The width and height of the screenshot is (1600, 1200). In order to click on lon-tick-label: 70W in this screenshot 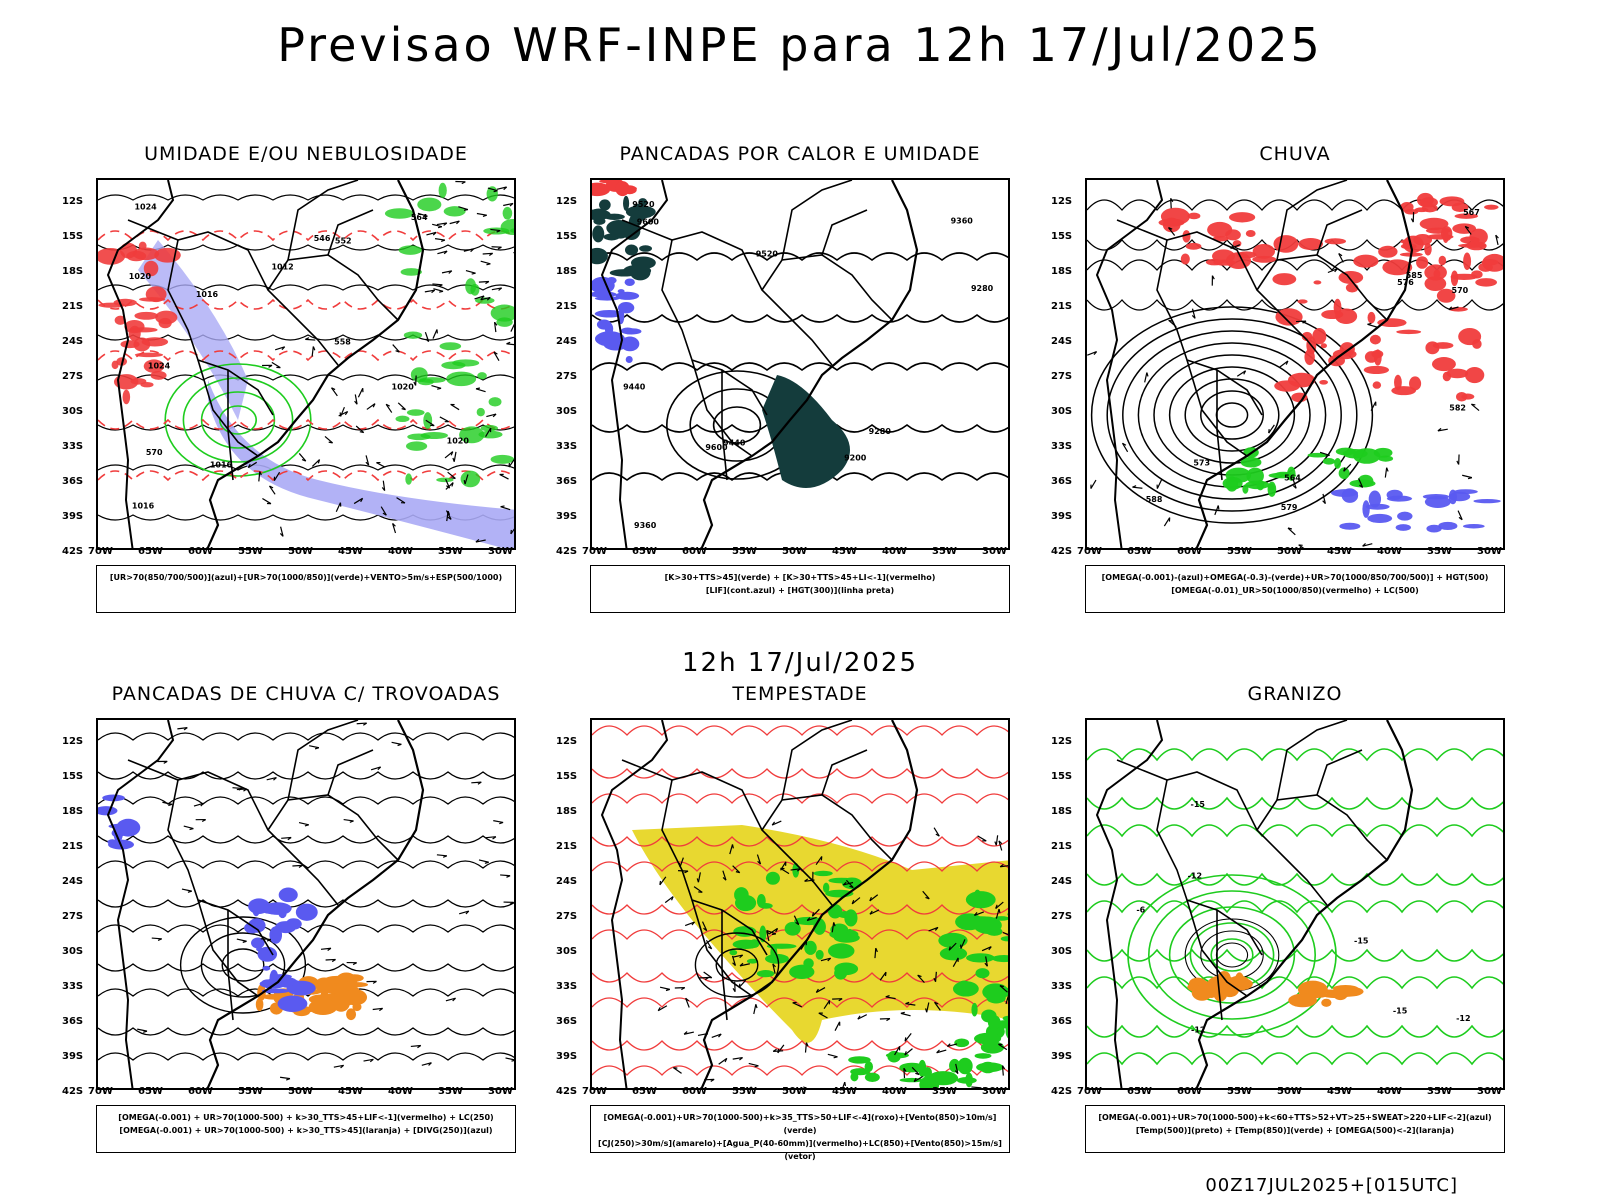, I will do `click(1089, 551)`.